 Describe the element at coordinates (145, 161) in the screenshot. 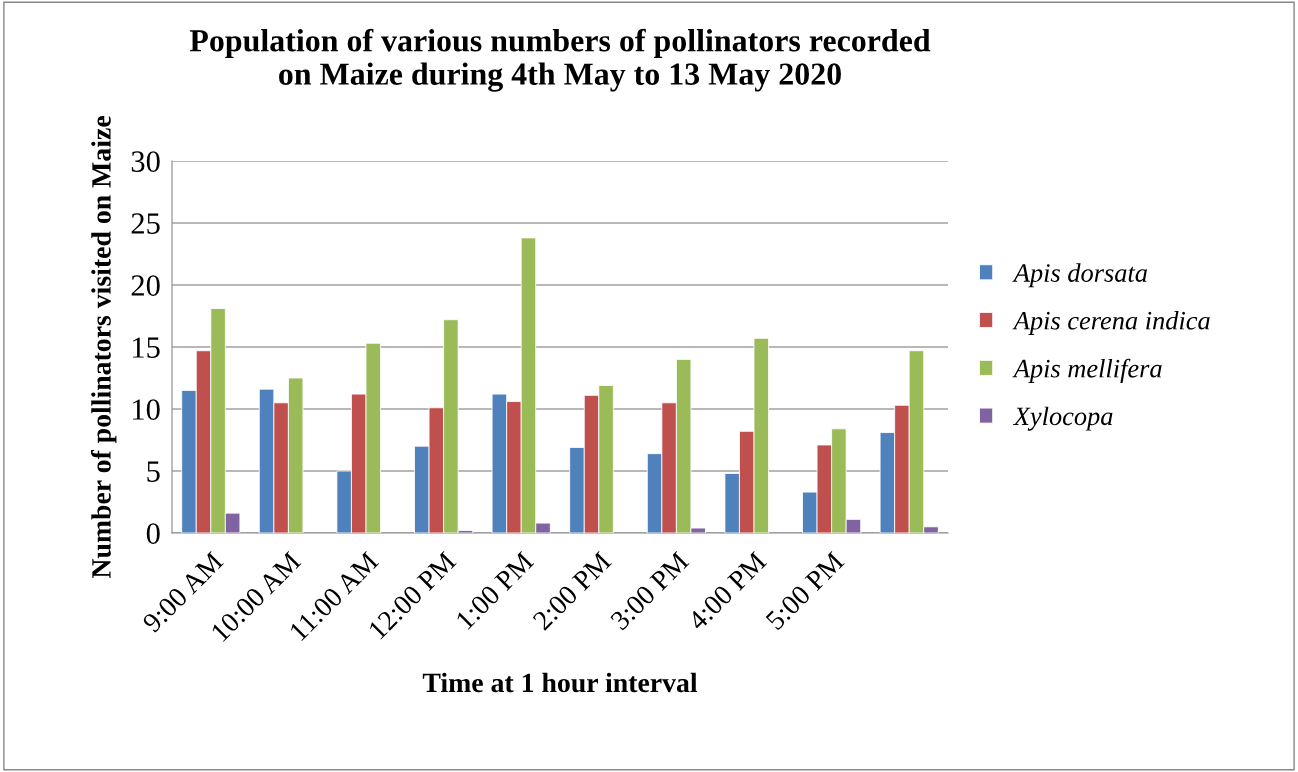

I see `y-tick-label: 30` at that location.